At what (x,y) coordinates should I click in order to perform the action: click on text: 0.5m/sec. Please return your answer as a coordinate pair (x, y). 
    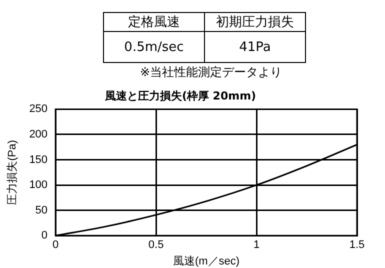
    Looking at the image, I should click on (154, 47).